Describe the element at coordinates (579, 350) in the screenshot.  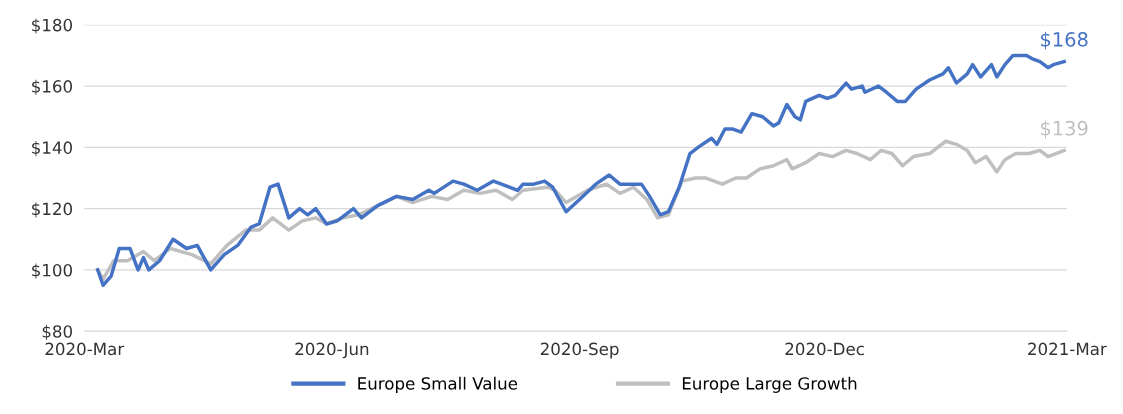
I see `x-tick-label: 2020-Sep` at that location.